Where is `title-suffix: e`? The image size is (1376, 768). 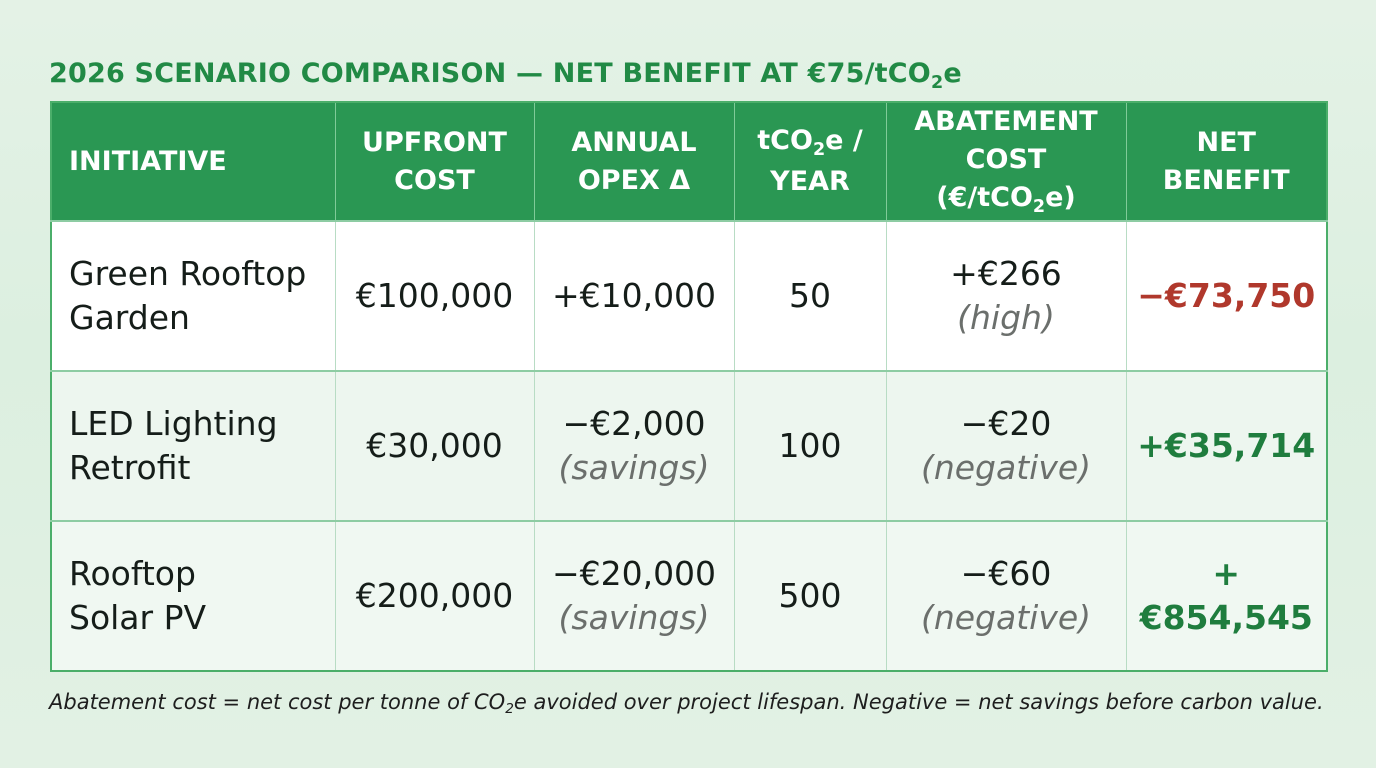 title-suffix: e is located at coordinates (952, 74).